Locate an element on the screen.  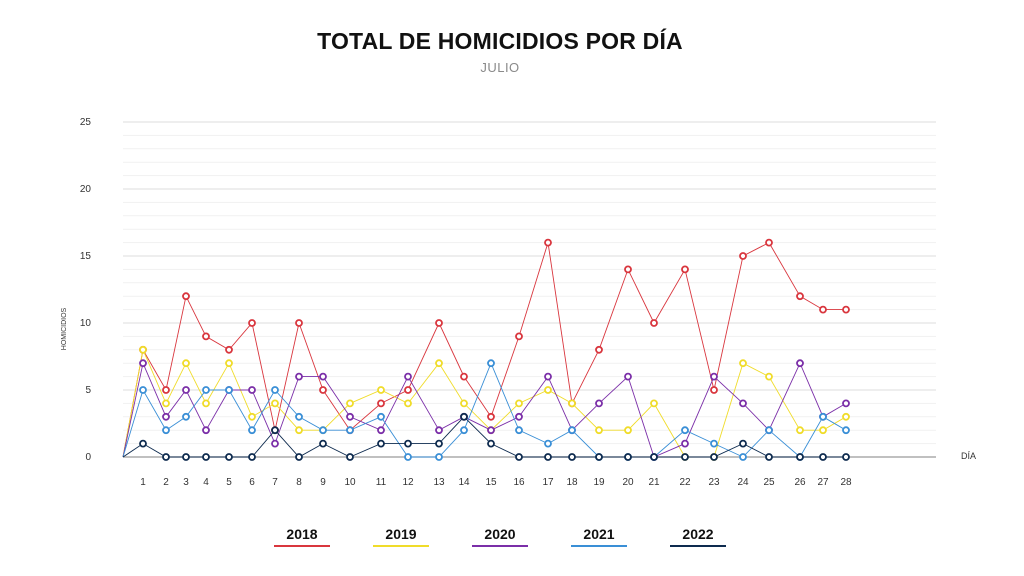
x-tick-label: 2 is located at coordinates (166, 482).